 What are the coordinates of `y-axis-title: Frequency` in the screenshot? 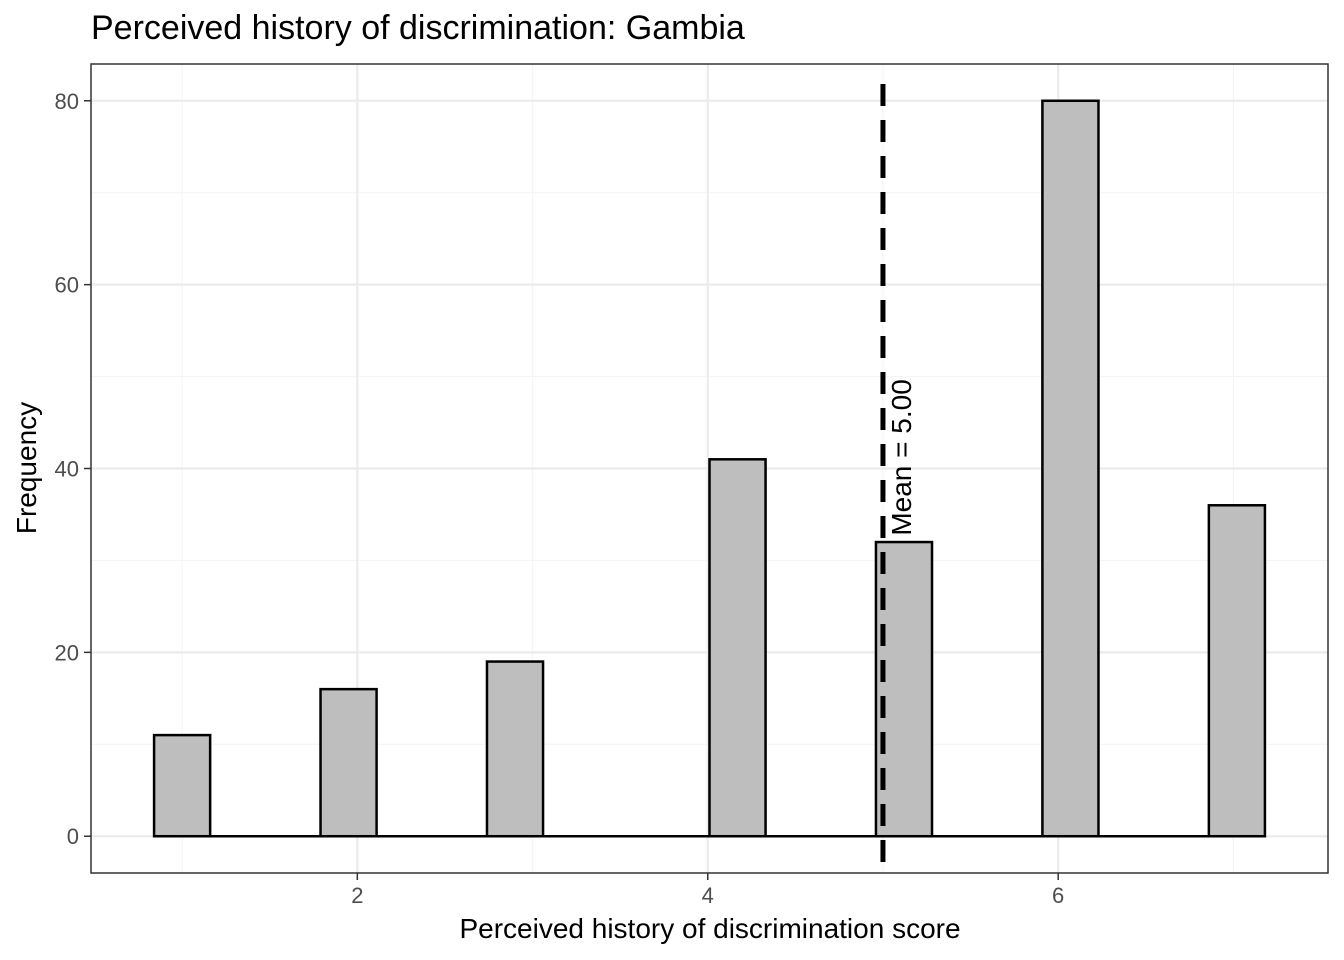 It's located at (26, 468).